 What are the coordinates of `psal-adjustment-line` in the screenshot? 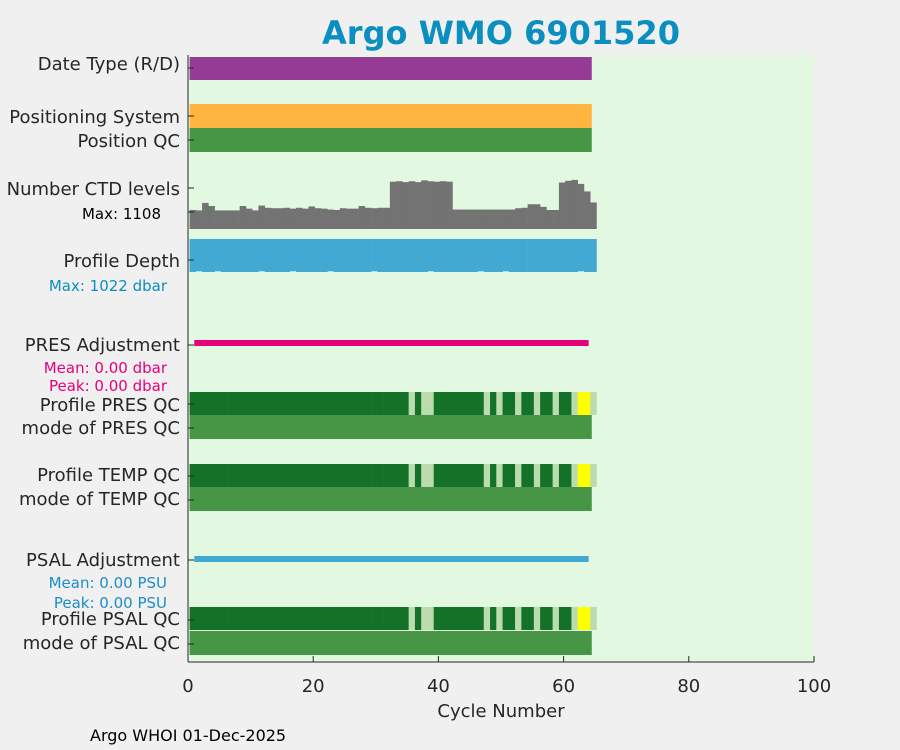 It's located at (391, 559).